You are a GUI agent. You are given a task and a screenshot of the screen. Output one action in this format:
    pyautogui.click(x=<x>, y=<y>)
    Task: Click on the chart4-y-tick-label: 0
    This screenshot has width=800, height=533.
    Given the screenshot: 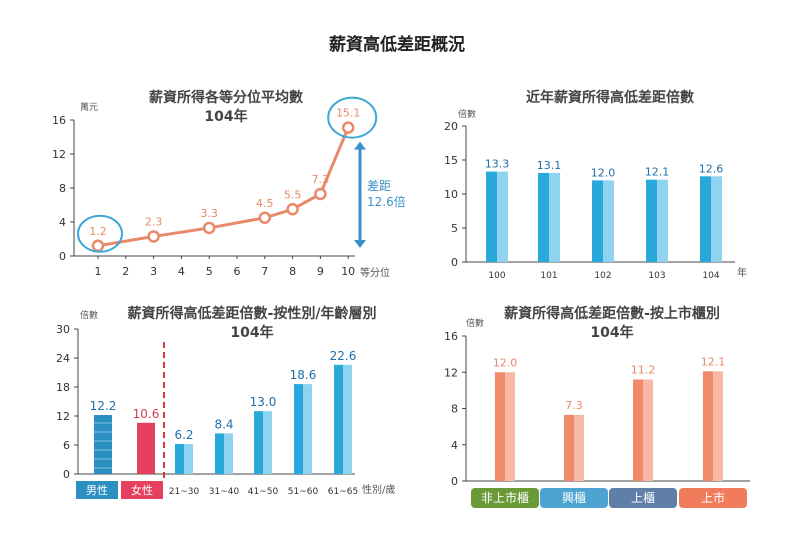 What is the action you would take?
    pyautogui.click(x=454, y=481)
    